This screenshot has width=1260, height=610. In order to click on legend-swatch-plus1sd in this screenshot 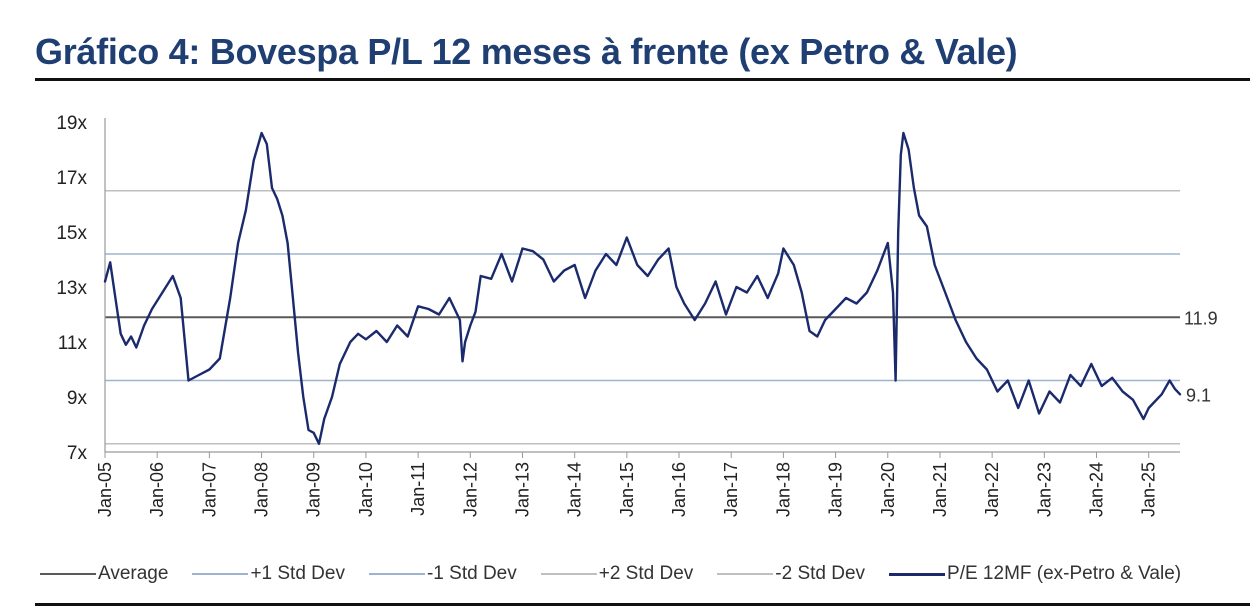, I will do `click(220, 574)`.